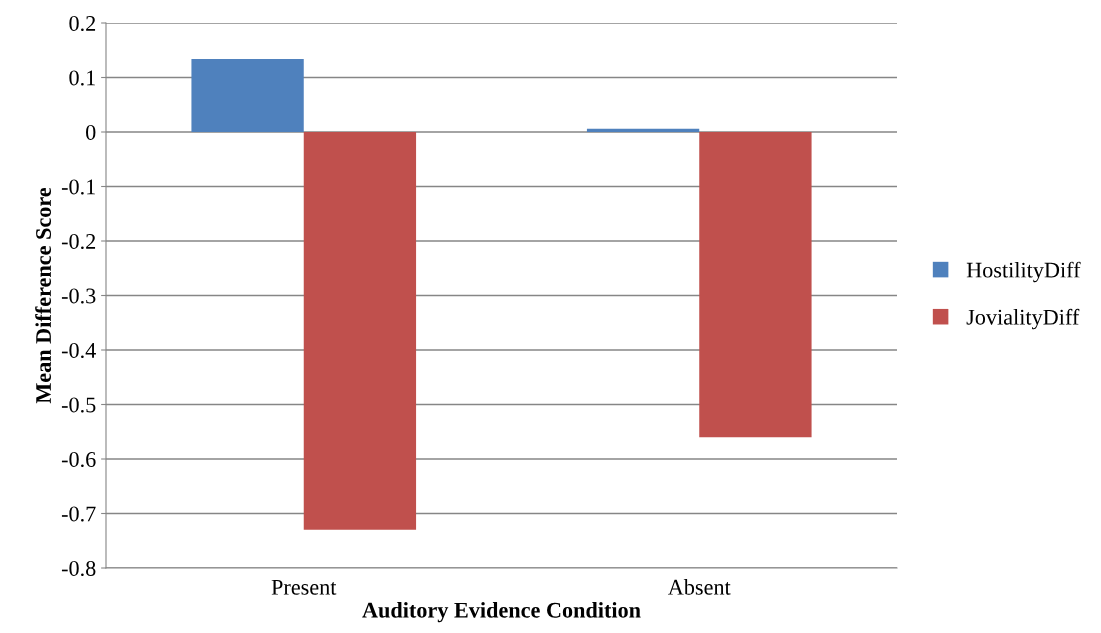 The width and height of the screenshot is (1101, 633). What do you see at coordinates (304, 587) in the screenshot?
I see `x-tick-label: Present` at bounding box center [304, 587].